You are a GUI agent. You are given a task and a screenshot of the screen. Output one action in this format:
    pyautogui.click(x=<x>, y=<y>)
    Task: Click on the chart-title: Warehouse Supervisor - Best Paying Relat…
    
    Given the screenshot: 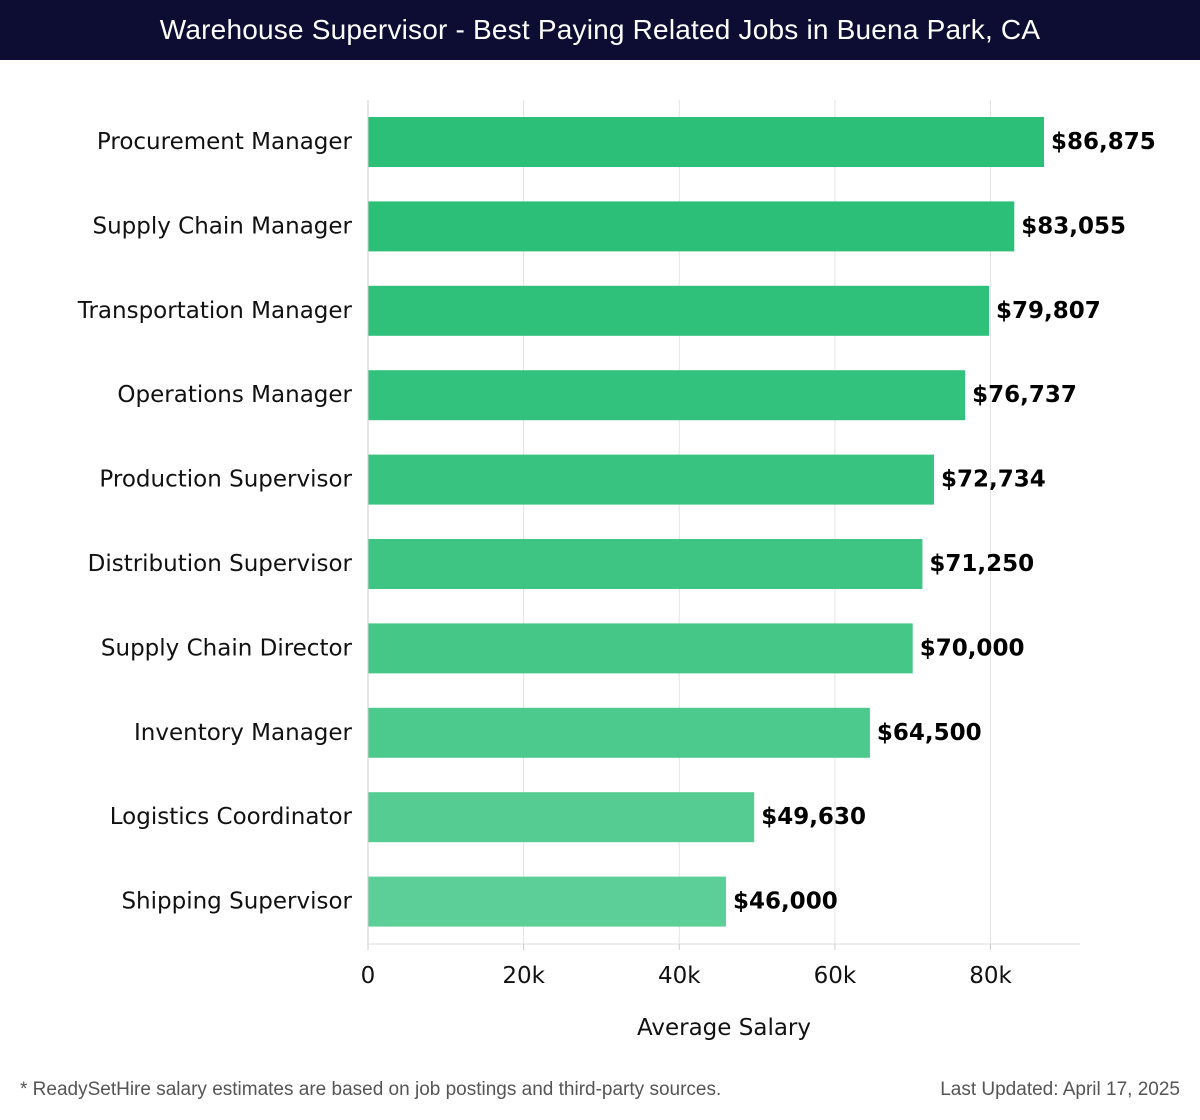 What is the action you would take?
    pyautogui.click(x=600, y=30)
    